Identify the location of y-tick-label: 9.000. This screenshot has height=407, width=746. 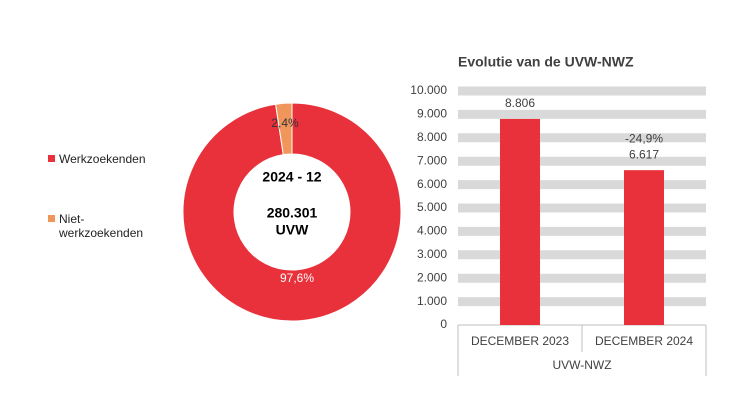
(432, 114).